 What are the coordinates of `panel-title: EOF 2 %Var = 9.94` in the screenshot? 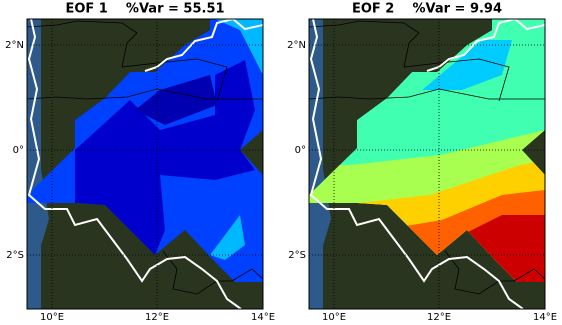 It's located at (427, 9).